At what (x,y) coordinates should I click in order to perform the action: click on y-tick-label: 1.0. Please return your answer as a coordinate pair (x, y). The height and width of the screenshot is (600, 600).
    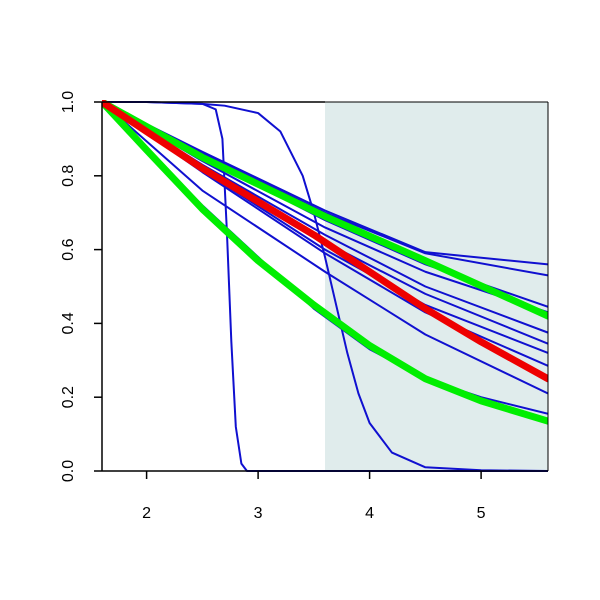
    Looking at the image, I should click on (68, 102).